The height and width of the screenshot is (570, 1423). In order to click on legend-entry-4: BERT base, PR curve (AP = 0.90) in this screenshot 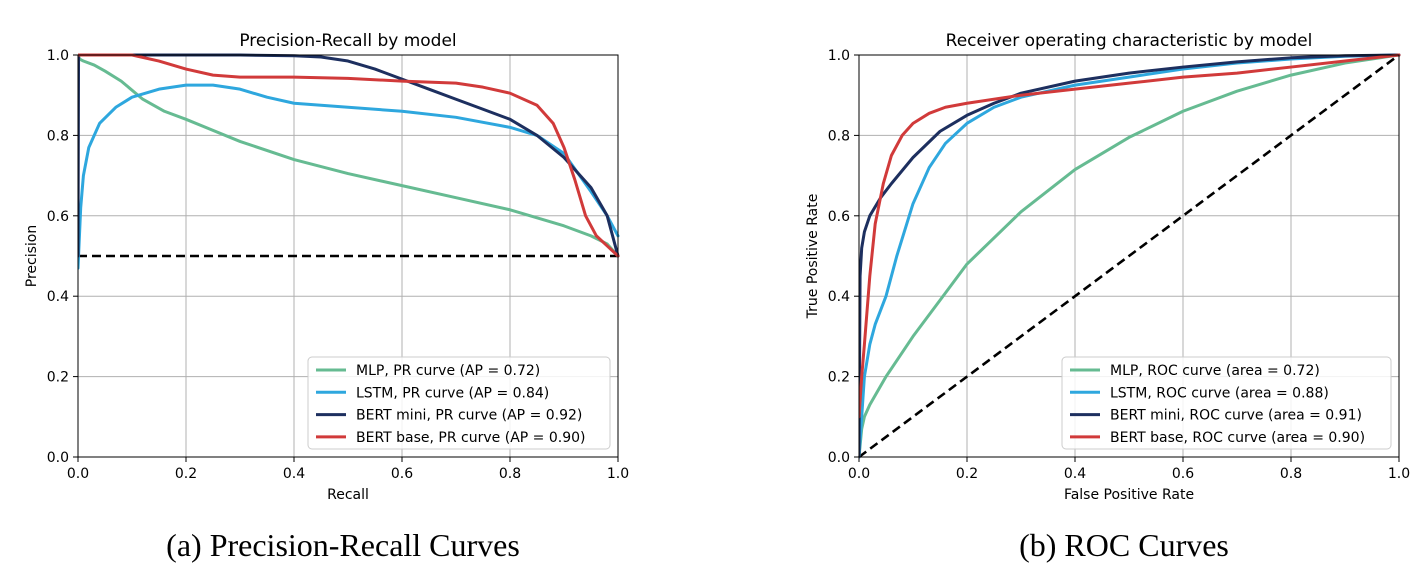, I will do `click(470, 438)`.